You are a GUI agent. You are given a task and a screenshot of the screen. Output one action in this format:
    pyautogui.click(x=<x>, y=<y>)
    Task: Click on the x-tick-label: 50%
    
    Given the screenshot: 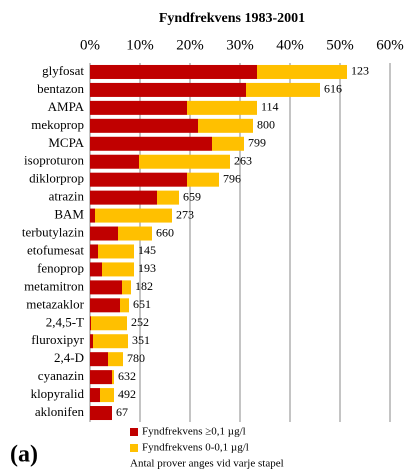 What is the action you would take?
    pyautogui.click(x=340, y=45)
    